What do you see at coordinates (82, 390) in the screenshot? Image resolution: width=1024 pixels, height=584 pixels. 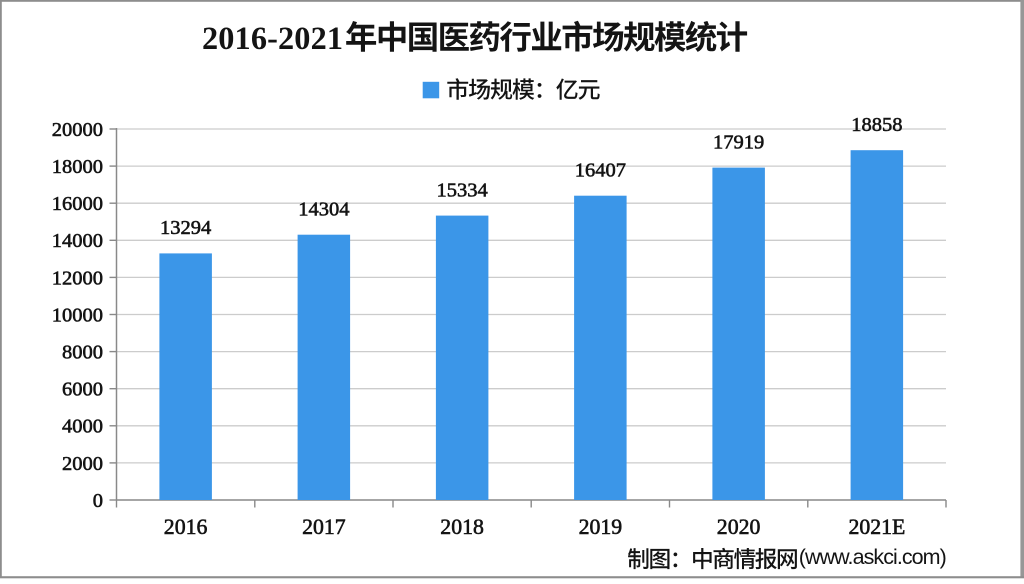 I see `svg-text: 6000` at bounding box center [82, 390].